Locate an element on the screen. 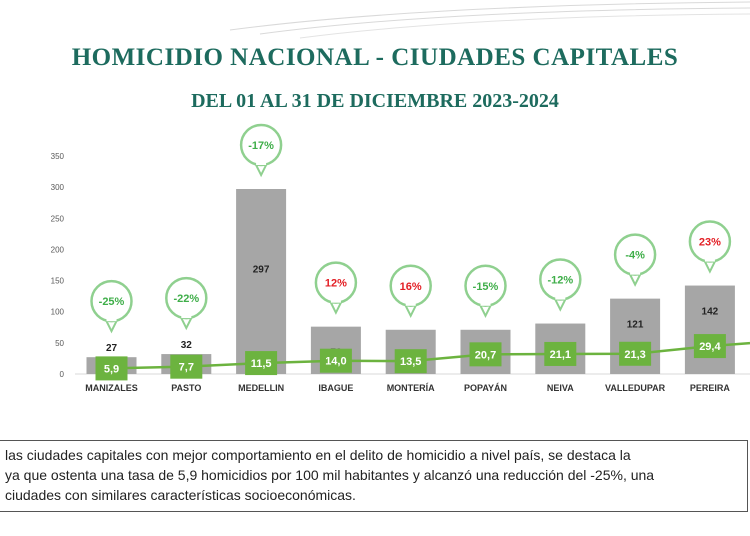  bar-value-label: 142 is located at coordinates (710, 312).